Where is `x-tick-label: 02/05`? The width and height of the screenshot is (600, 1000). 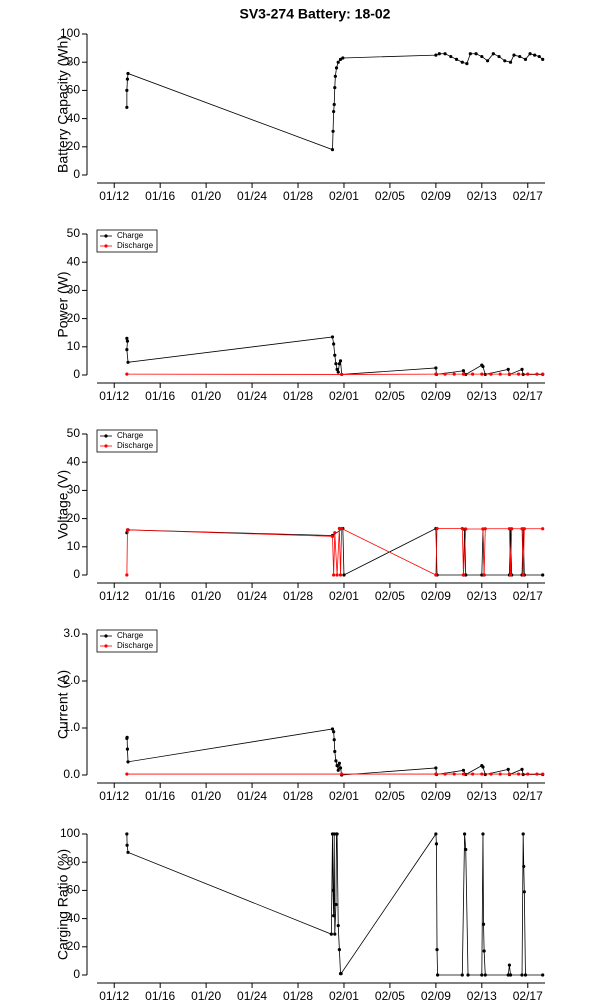
x-tick-label: 02/05 is located at coordinates (390, 396).